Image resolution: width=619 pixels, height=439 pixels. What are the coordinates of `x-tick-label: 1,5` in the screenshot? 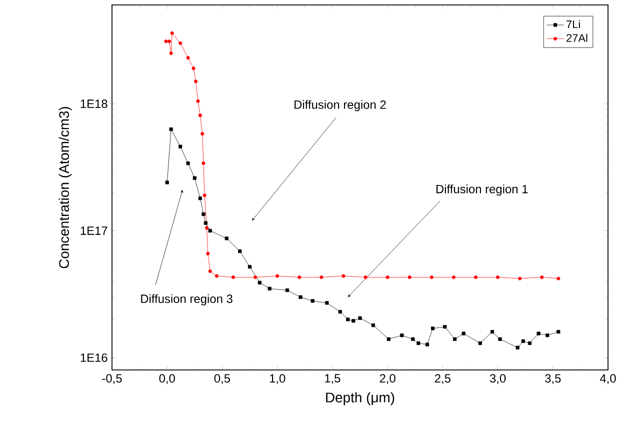 It's located at (332, 379).